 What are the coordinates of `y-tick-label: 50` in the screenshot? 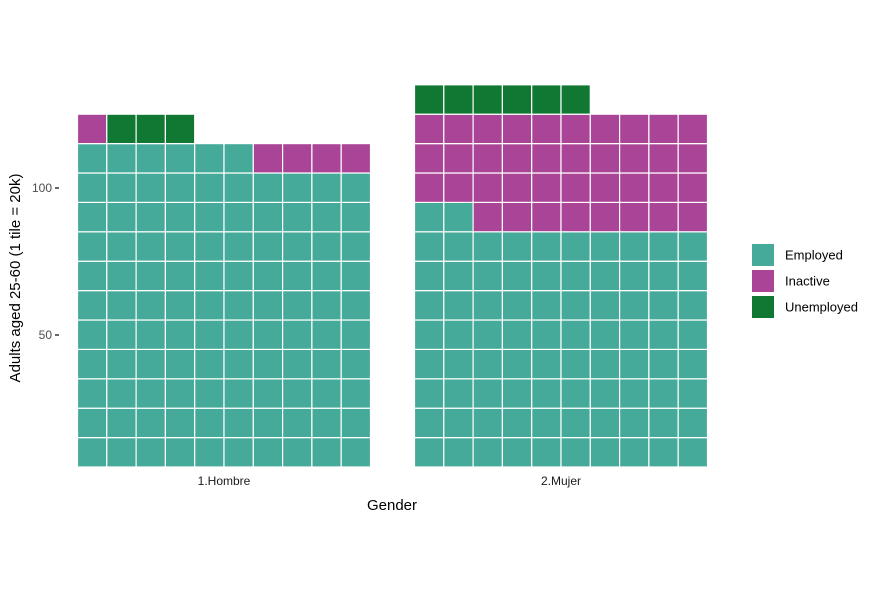 It's located at (46, 335).